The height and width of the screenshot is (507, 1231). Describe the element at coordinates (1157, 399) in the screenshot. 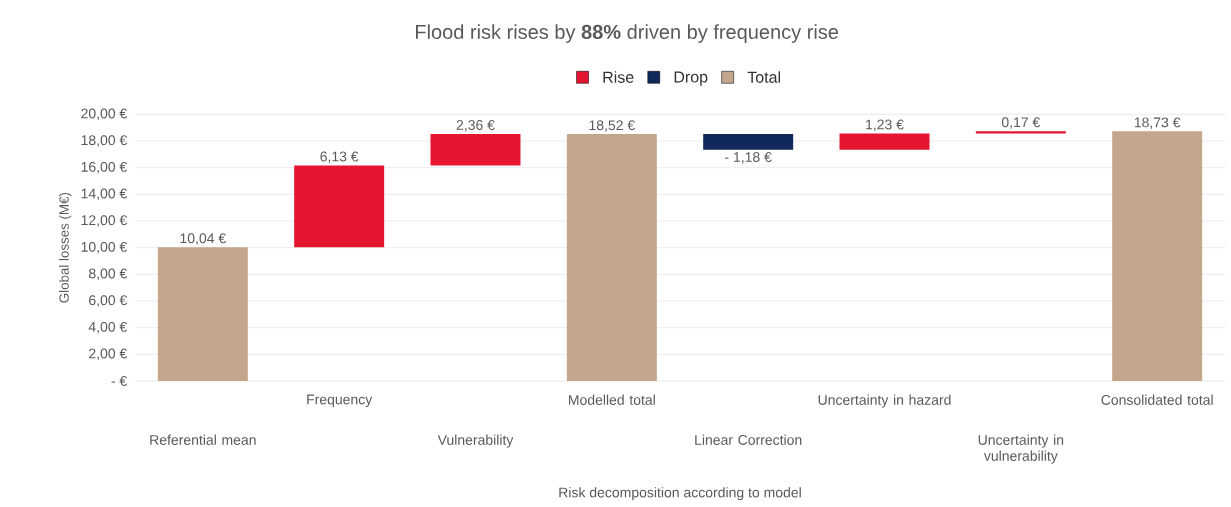

I see `x-tick-label: Consolidated total` at that location.